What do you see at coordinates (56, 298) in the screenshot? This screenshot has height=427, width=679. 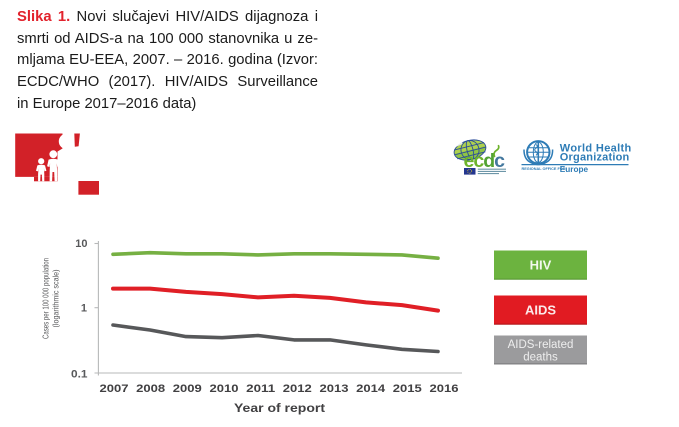 I see `svg-text: (logarithmic scale)` at bounding box center [56, 298].